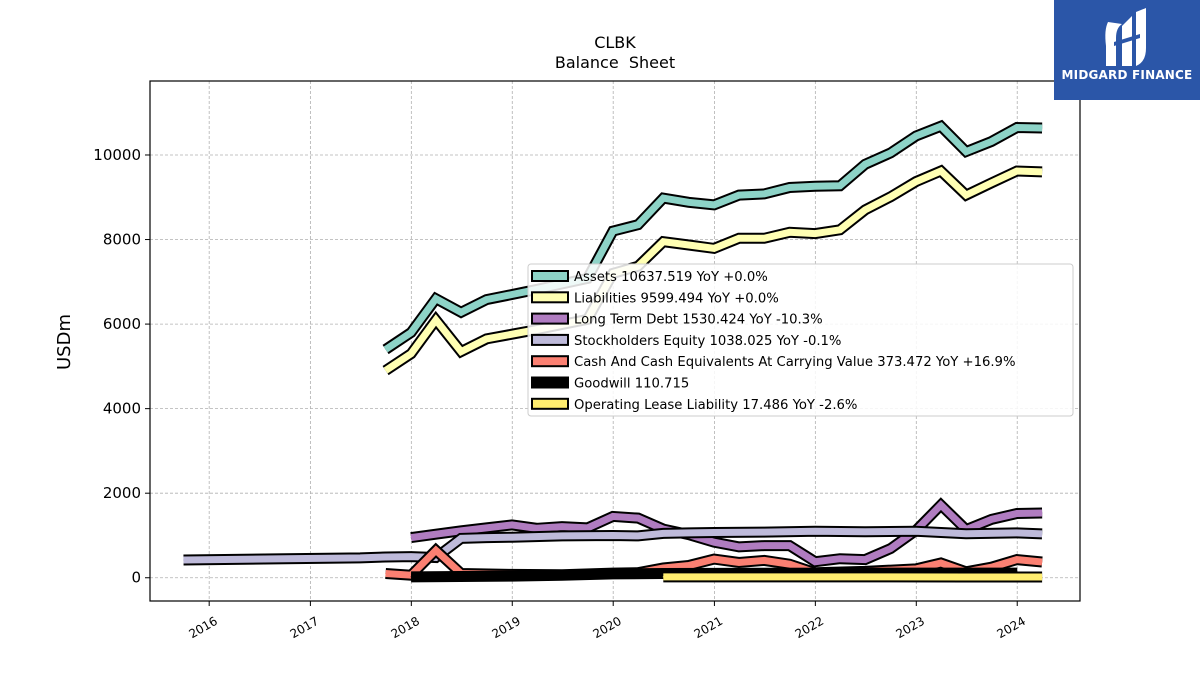  What do you see at coordinates (910, 627) in the screenshot?
I see `x-tick-label: 2023` at bounding box center [910, 627].